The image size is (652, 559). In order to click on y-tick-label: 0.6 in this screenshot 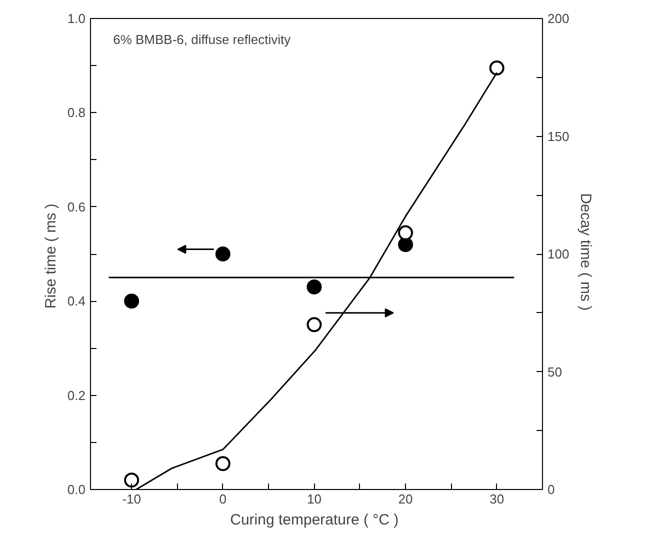, I will do `click(76, 206)`.